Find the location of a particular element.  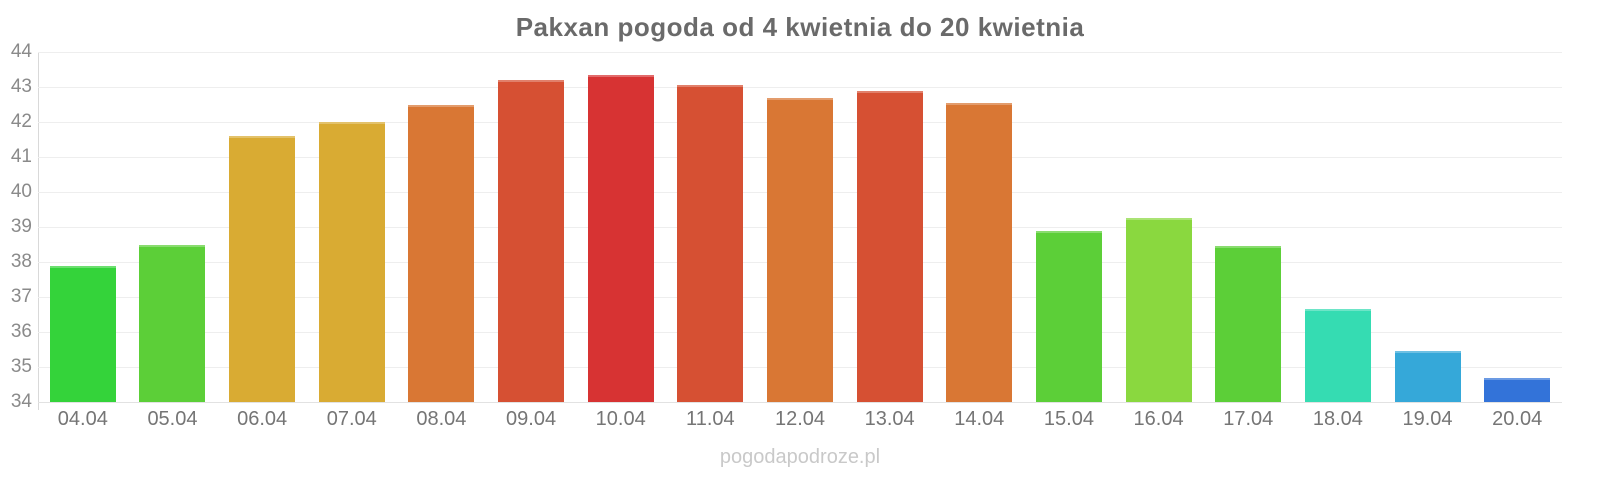

bar-15.04 is located at coordinates (1068, 316).